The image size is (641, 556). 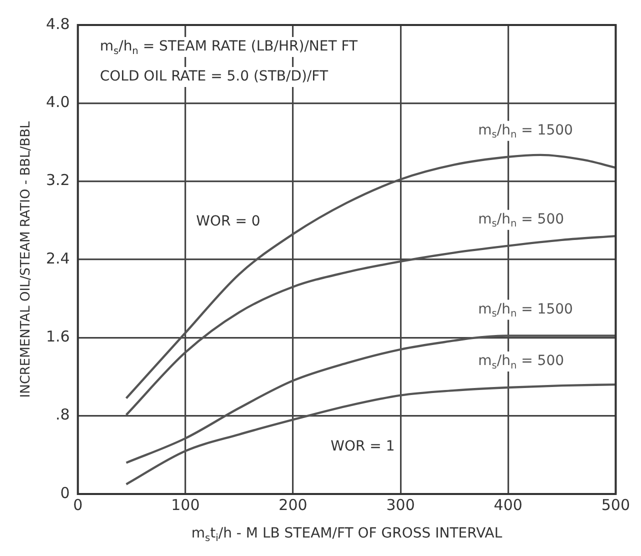 I want to click on y-tick-label: 4.0, so click(x=58, y=102).